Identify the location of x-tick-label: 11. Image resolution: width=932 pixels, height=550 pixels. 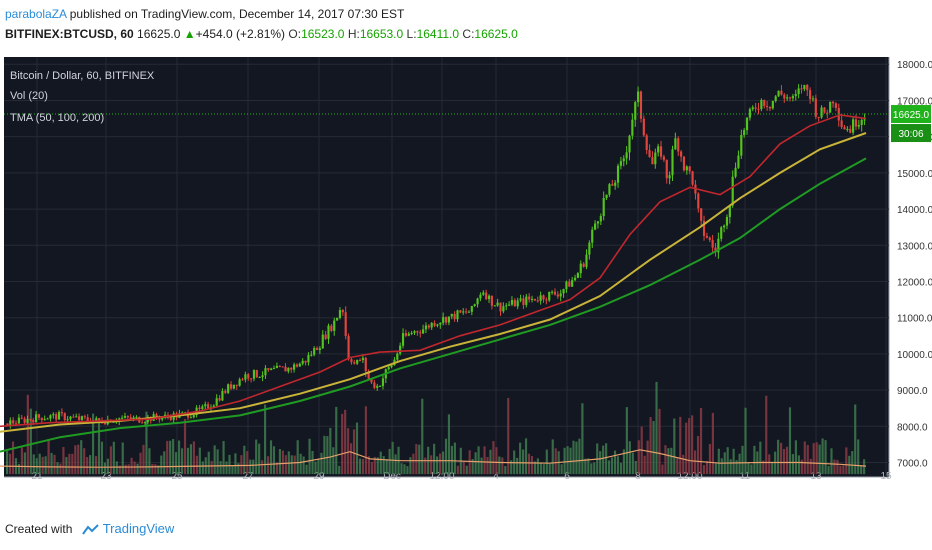
(745, 476).